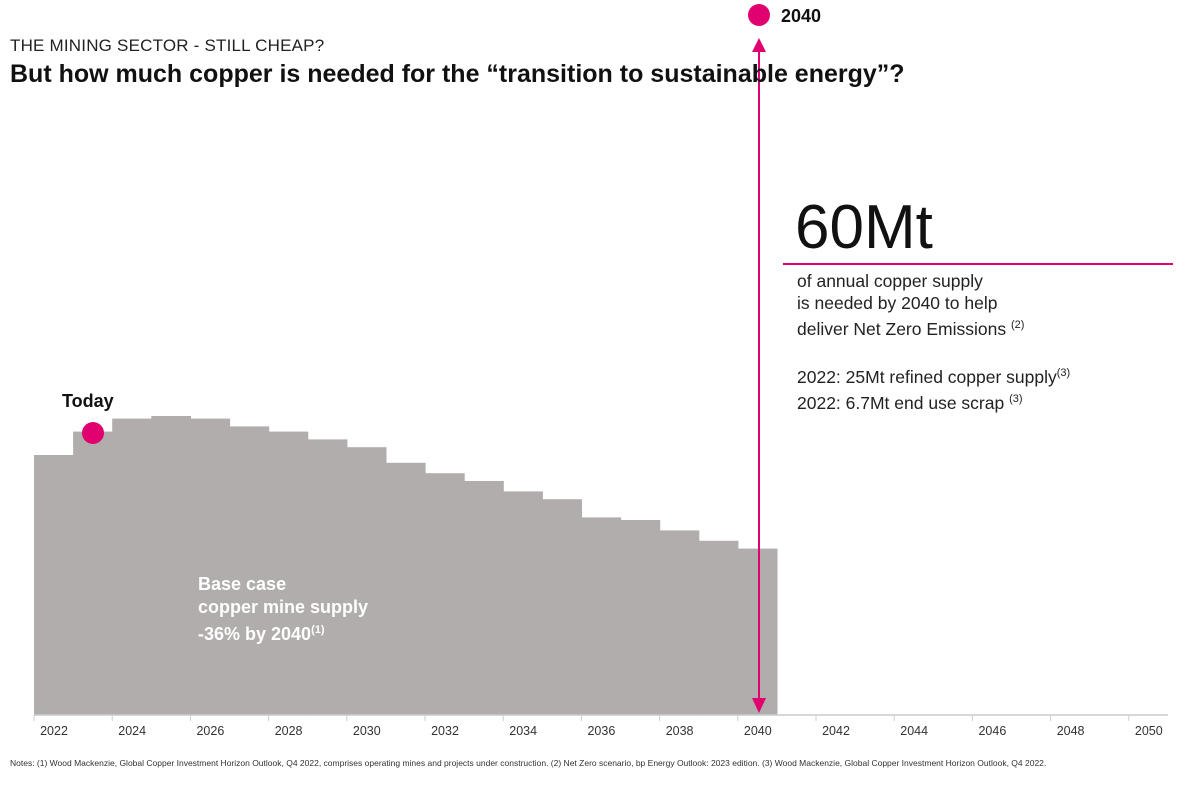 Image resolution: width=1200 pixels, height=793 pixels. I want to click on stat-text: 2022: 6.7Mt end use scrap, so click(901, 402).